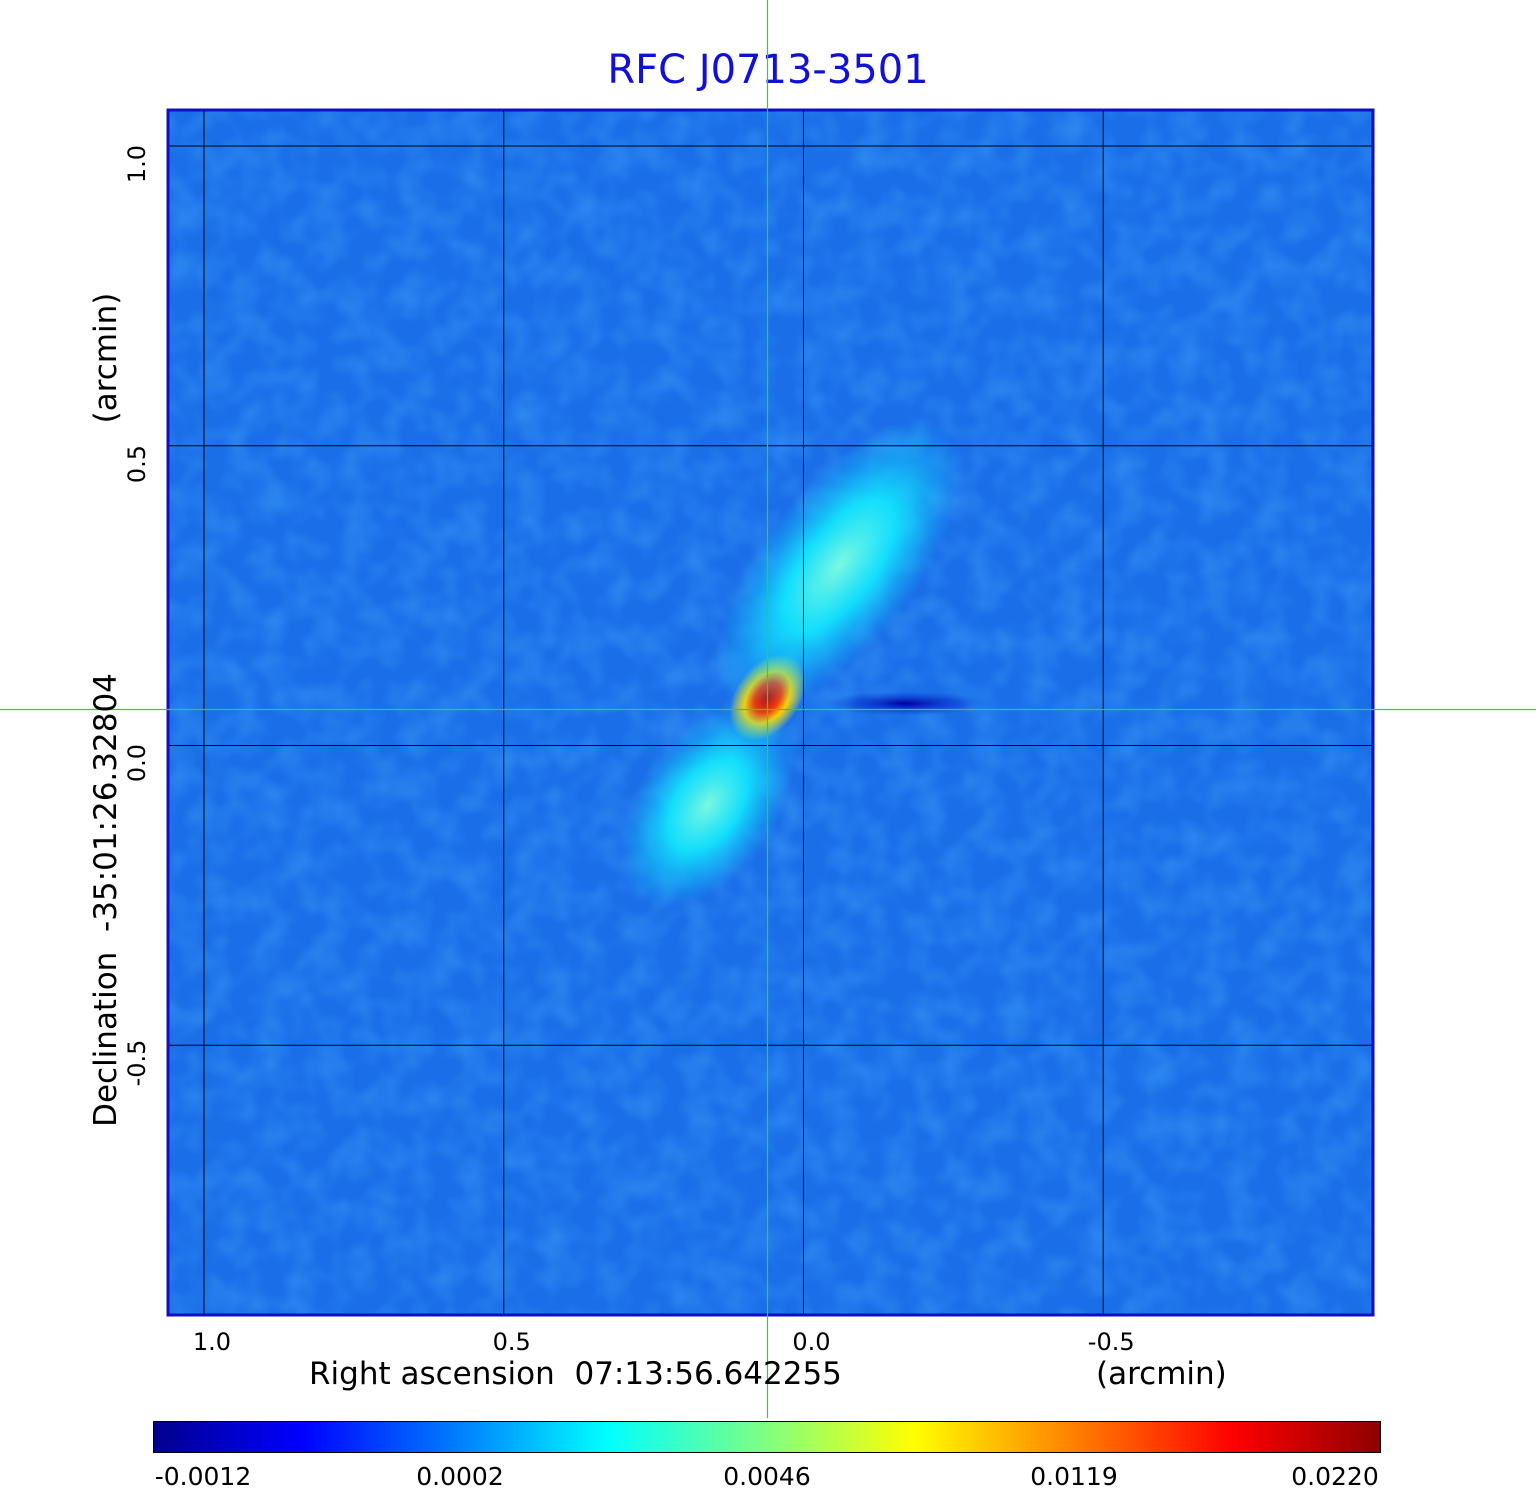 This screenshot has height=1511, width=1536. I want to click on feature-jet-ne, so click(839, 565).